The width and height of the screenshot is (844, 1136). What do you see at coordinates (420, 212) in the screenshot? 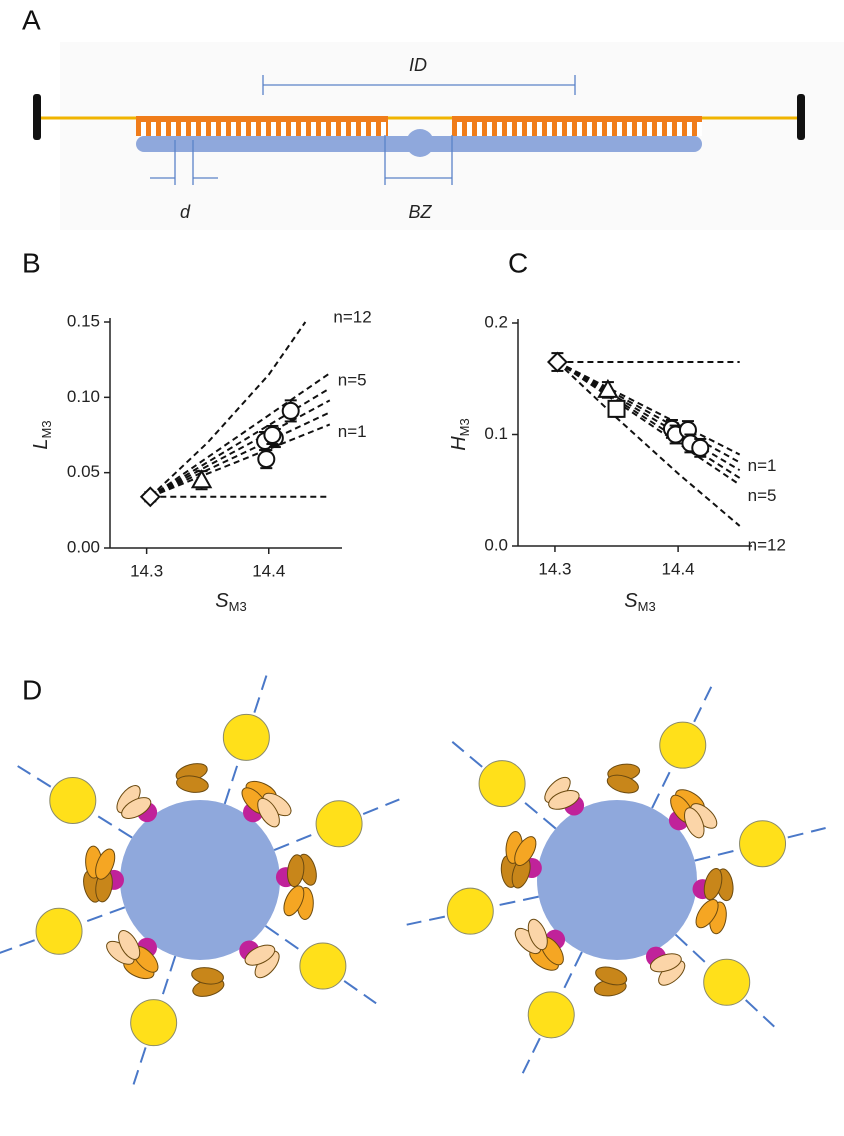
I see `bz-label: BZ` at bounding box center [420, 212].